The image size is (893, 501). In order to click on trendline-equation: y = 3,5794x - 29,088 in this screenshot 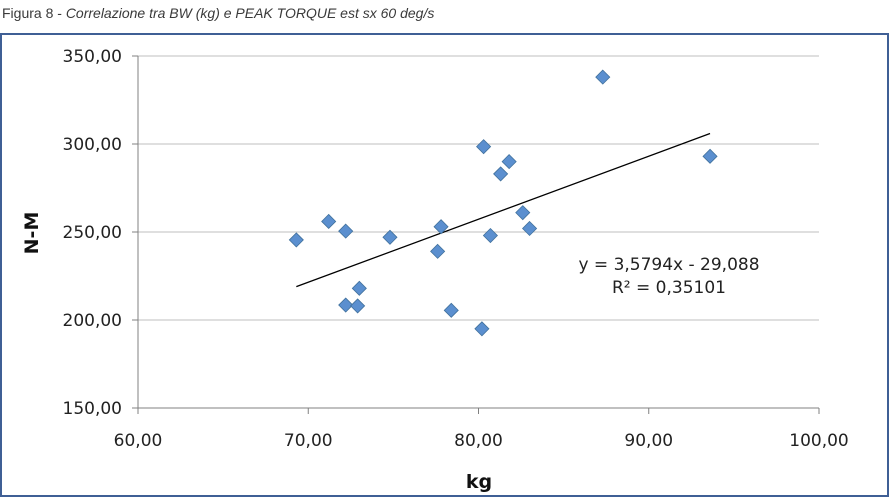, I will do `click(668, 265)`.